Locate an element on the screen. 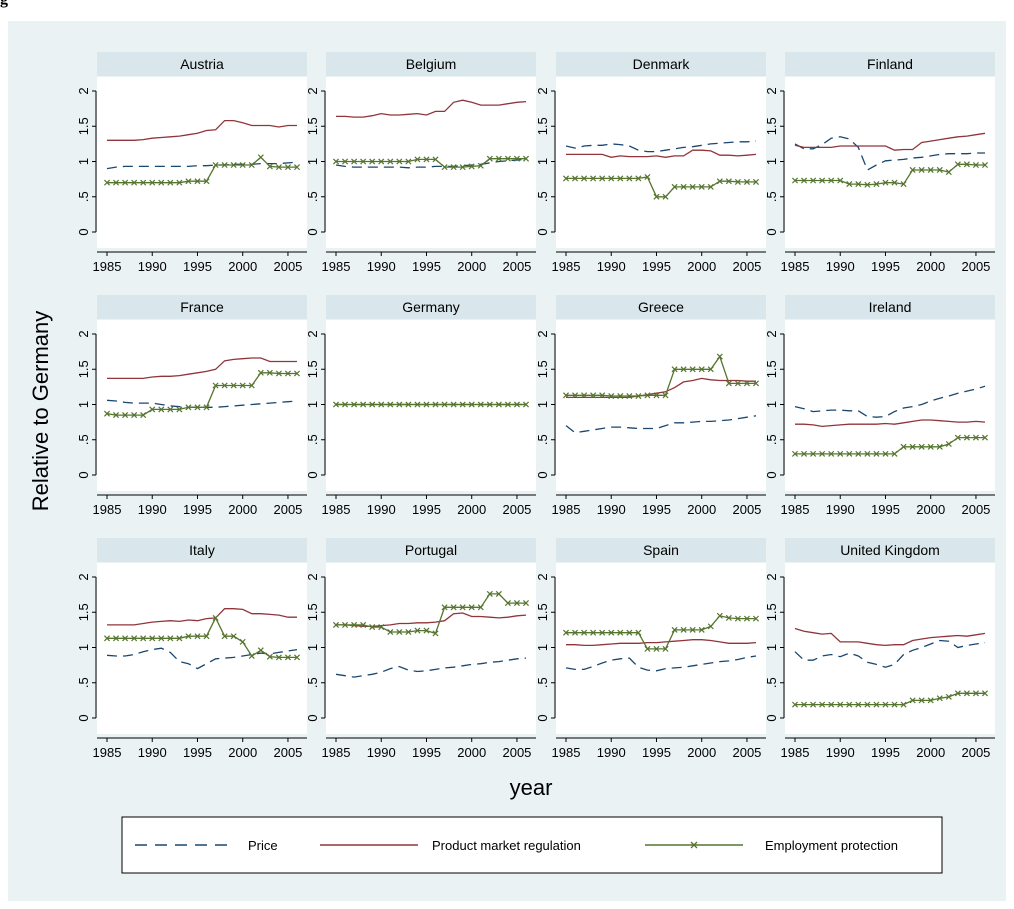 Image resolution: width=1014 pixels, height=909 pixels. y-tick-label: 1.5 is located at coordinates (83, 369).